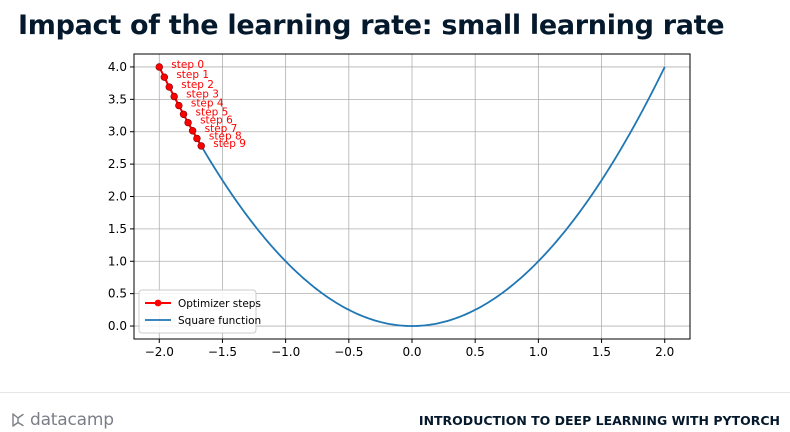 Image resolution: width=790 pixels, height=432 pixels. Describe the element at coordinates (219, 304) in the screenshot. I see `legend-label-optimizer: Optimizer steps` at that location.